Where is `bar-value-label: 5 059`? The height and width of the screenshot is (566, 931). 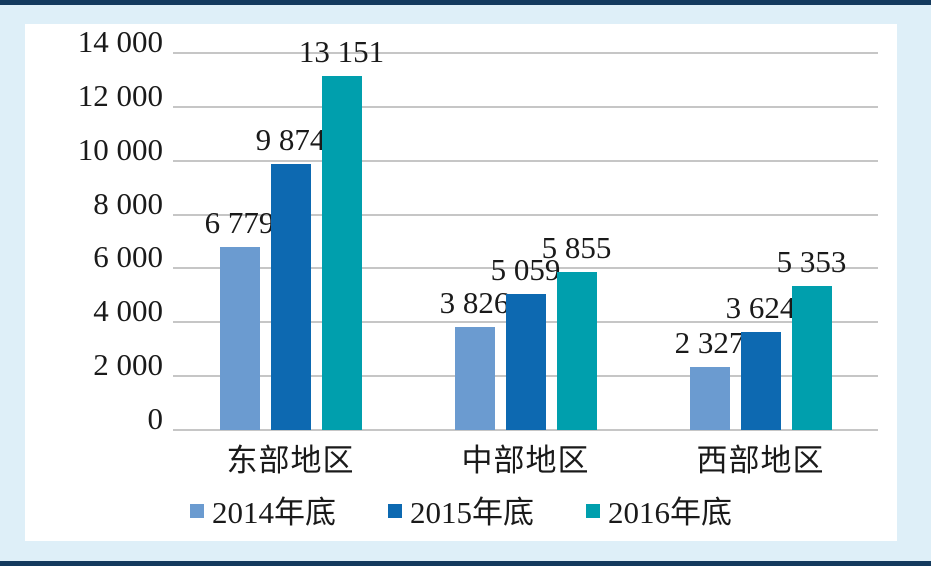
bar-value-label: 5 059 is located at coordinates (525, 269).